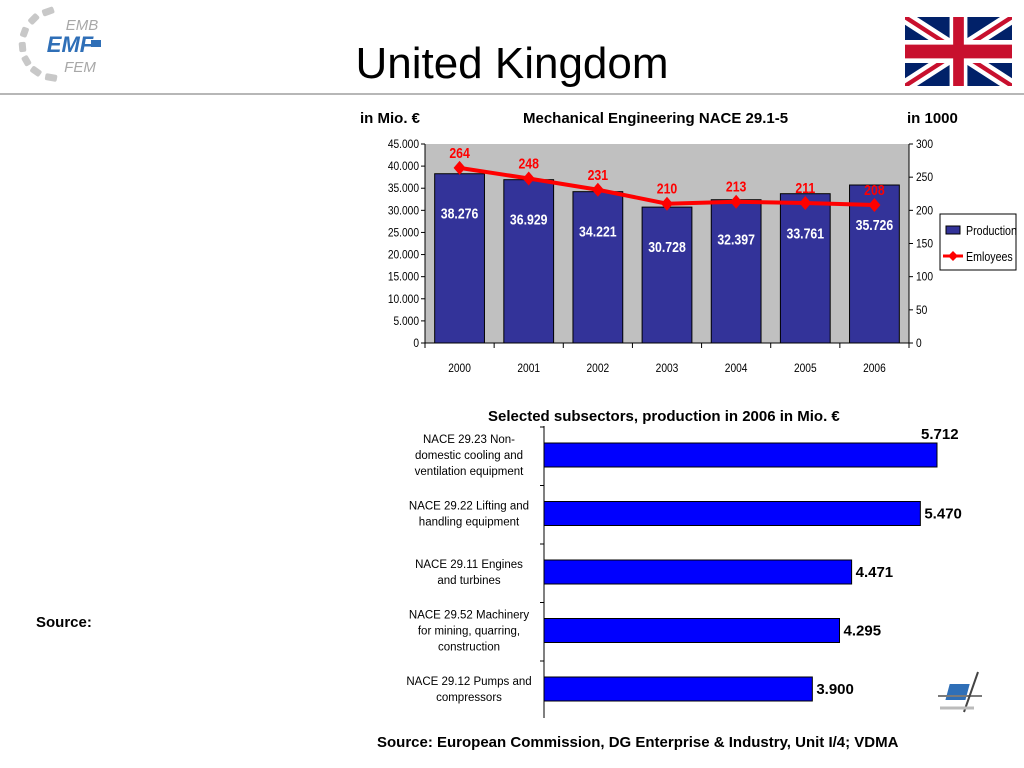 The image size is (1024, 768). What do you see at coordinates (403, 233) in the screenshot?
I see `left-tick-label: 25.000` at bounding box center [403, 233].